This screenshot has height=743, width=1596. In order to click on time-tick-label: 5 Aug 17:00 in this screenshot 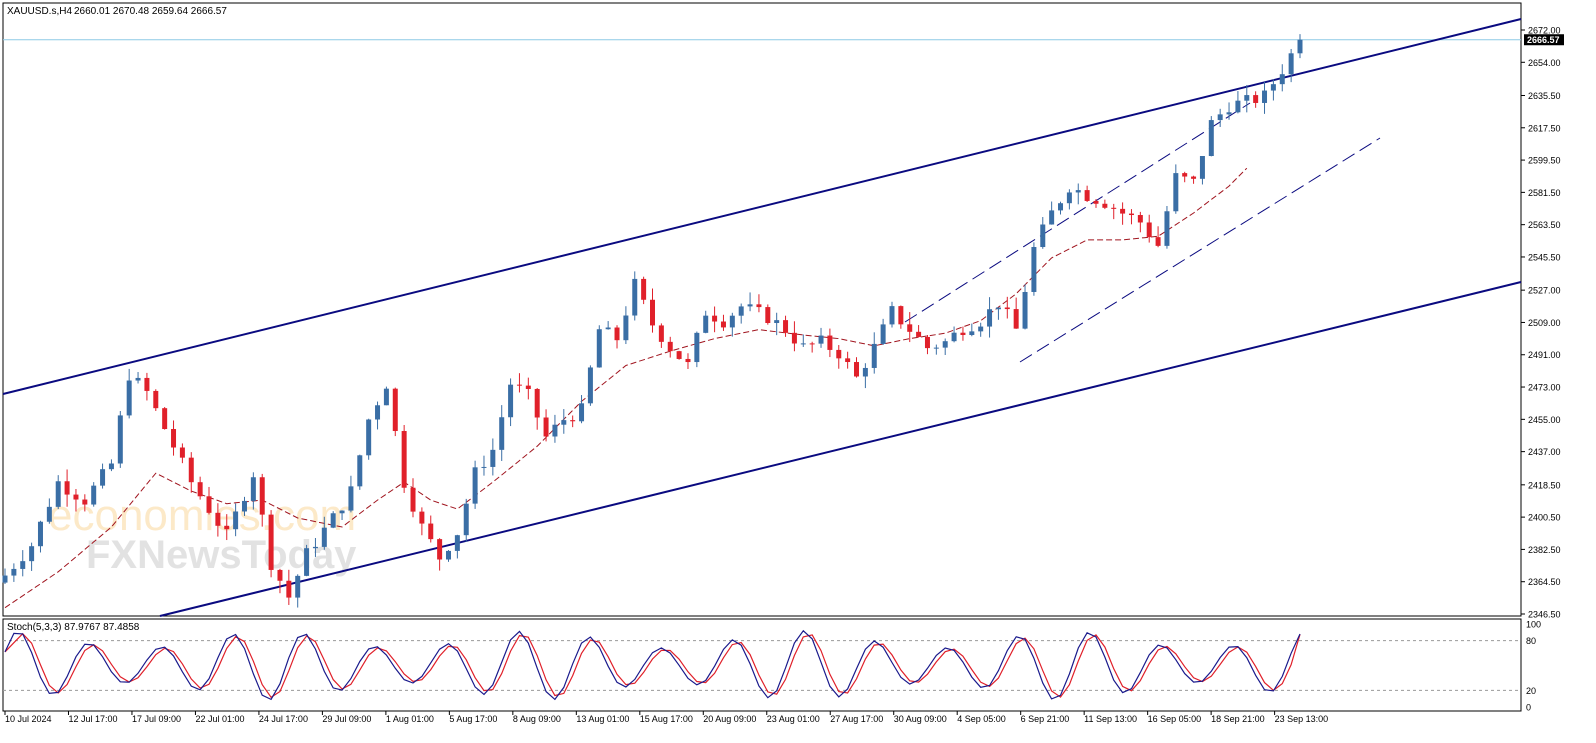, I will do `click(473, 719)`.